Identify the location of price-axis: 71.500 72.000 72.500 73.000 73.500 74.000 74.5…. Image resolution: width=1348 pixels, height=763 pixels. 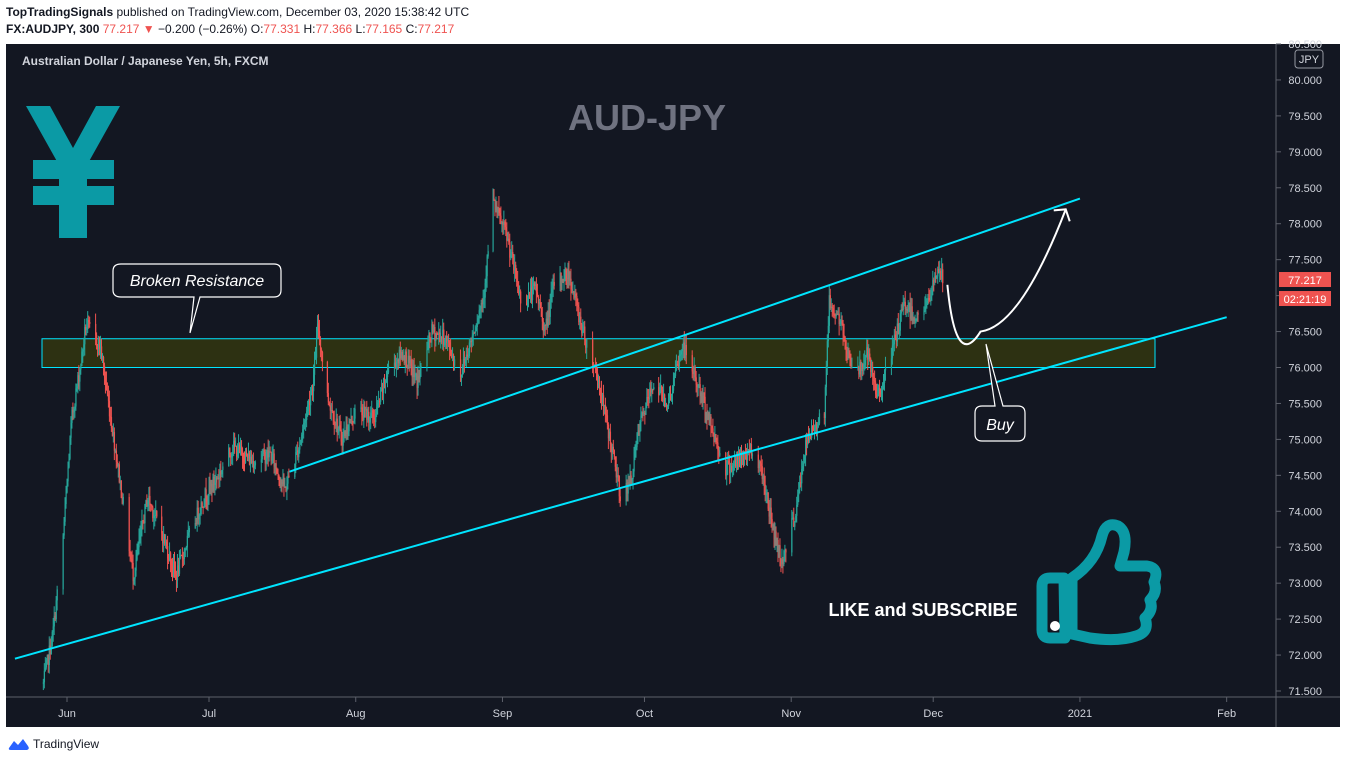
(1299, 368).